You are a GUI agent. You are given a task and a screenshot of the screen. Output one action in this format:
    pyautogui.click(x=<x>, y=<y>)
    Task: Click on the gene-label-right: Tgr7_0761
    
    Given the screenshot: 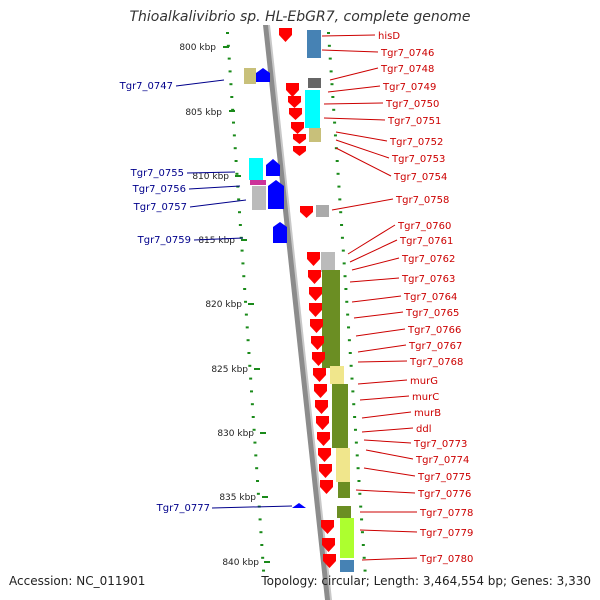 What is the action you would take?
    pyautogui.click(x=426, y=241)
    